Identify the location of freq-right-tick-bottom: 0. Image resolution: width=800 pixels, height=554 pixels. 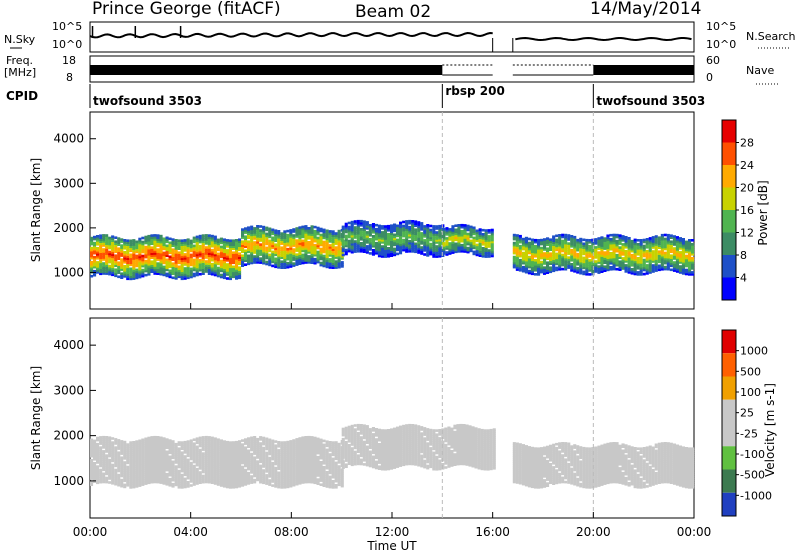
(709, 77).